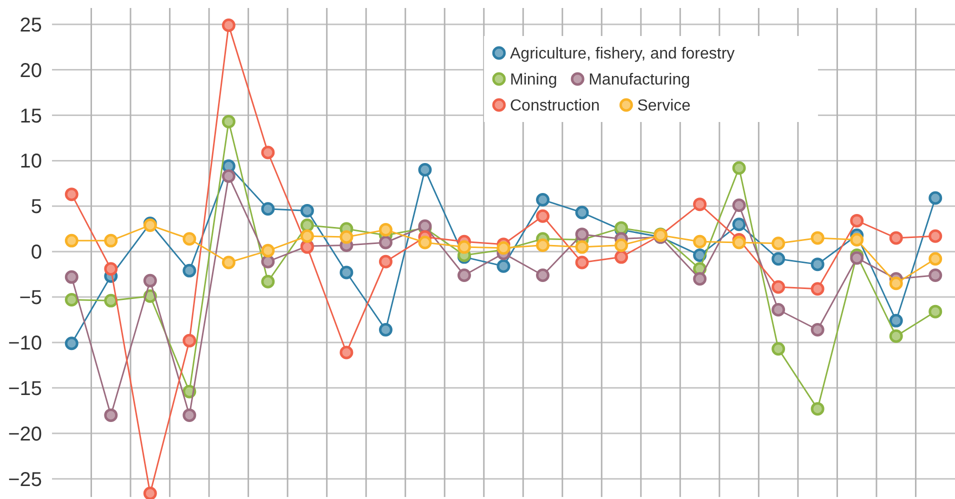  What do you see at coordinates (25, 389) in the screenshot?
I see `y-tick-label: −15` at bounding box center [25, 389].